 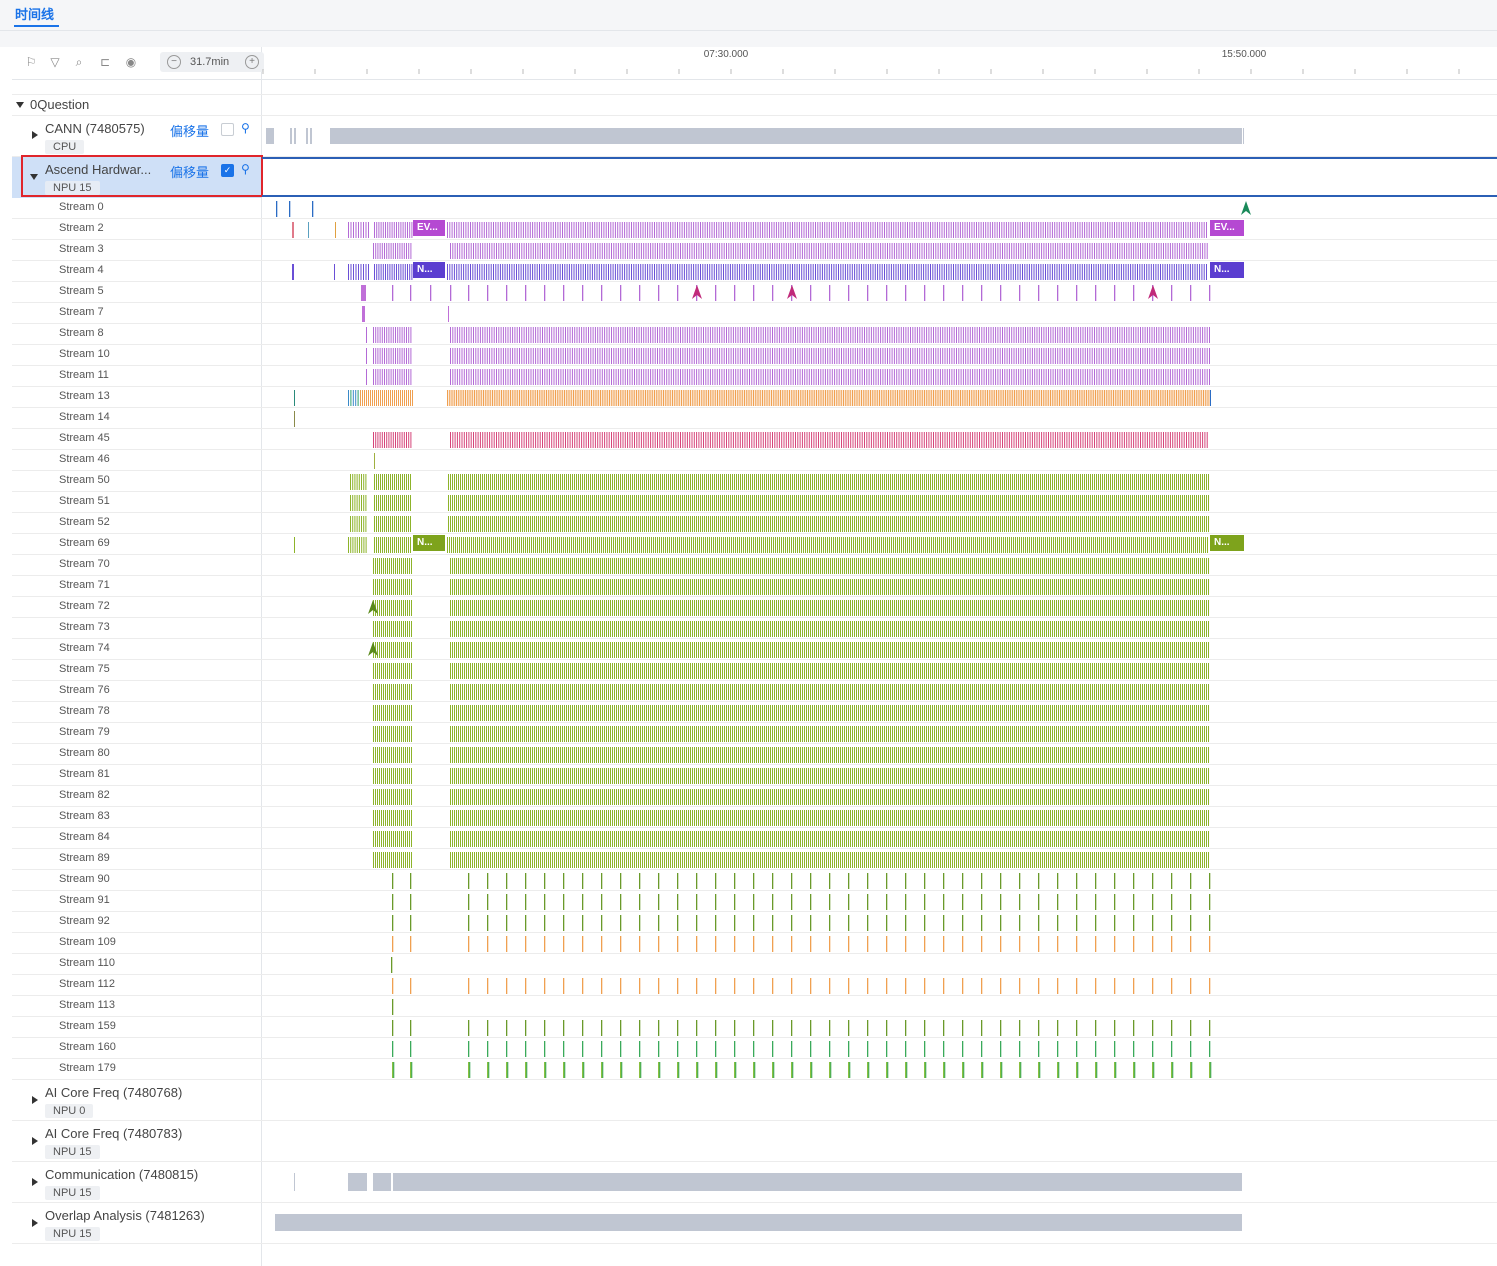 What do you see at coordinates (55, 62) in the screenshot?
I see `filter-icon: ▽` at bounding box center [55, 62].